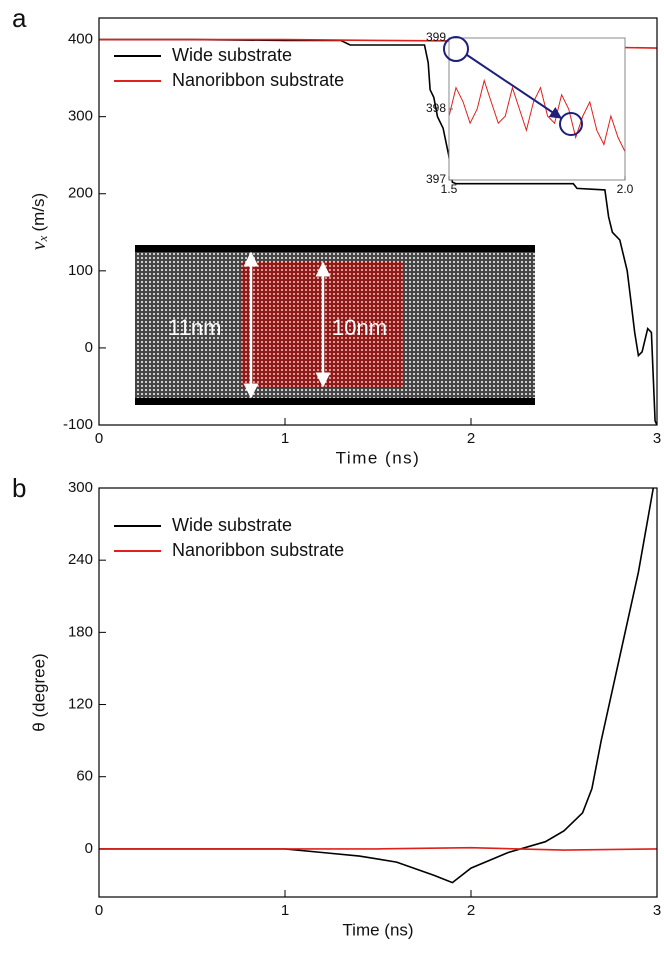 The image size is (664, 967). I want to click on inset-y-tick-label: 398, so click(436, 108).